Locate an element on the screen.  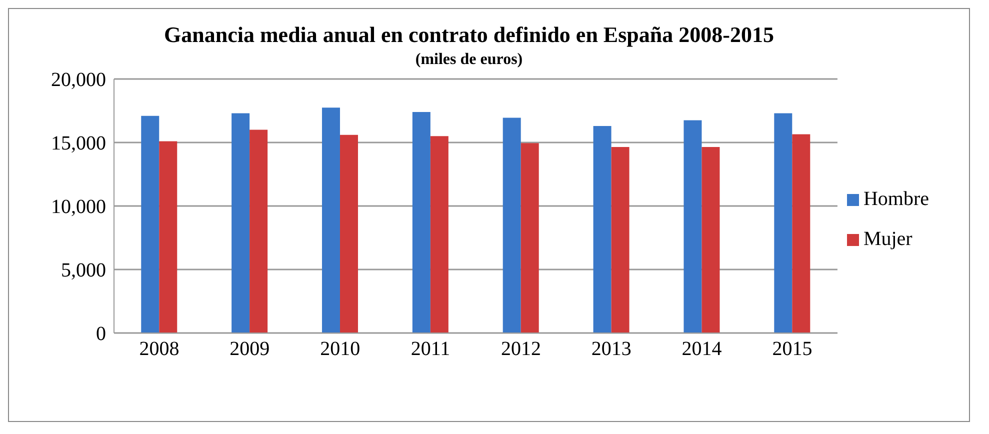
legend-label: Hombre is located at coordinates (896, 199).